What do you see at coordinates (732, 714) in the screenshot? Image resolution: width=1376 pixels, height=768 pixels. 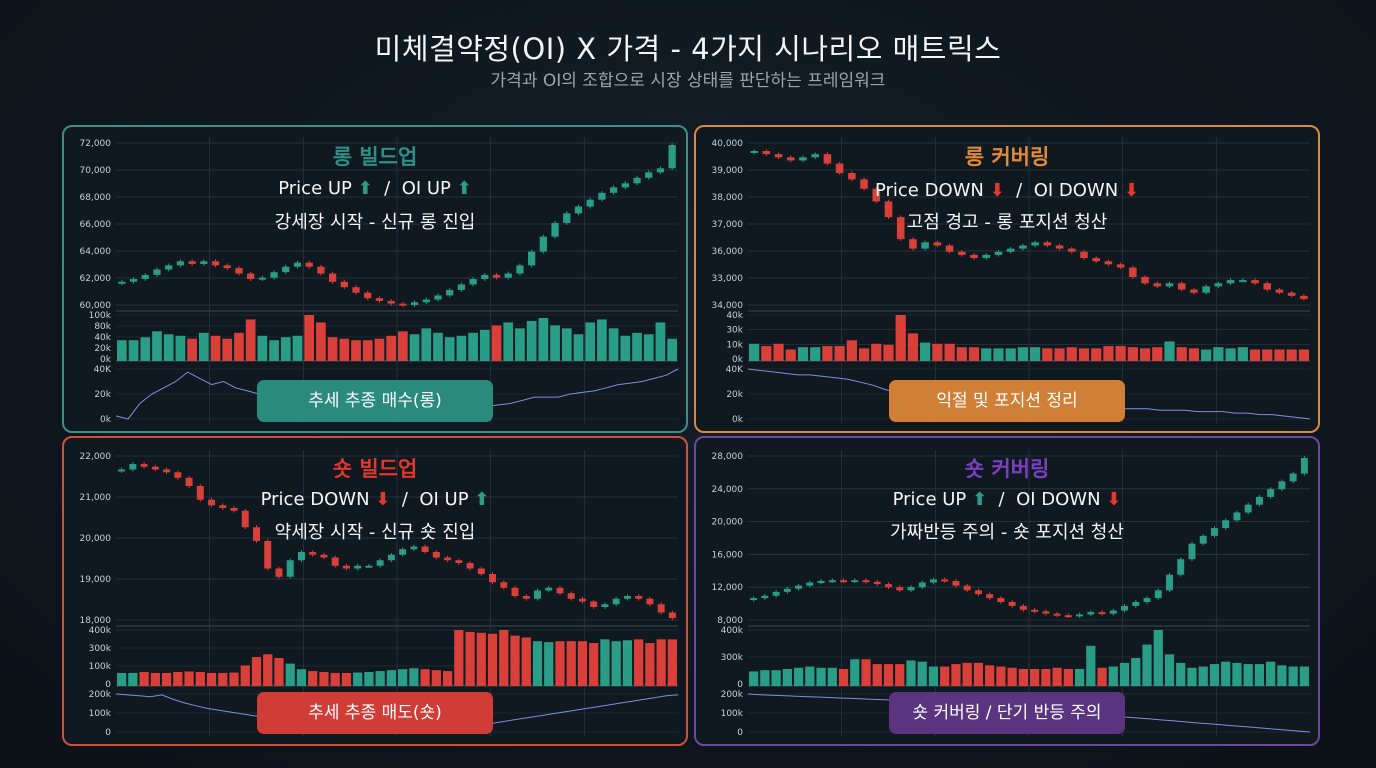 I see `oi-tick-label: 100k` at bounding box center [732, 714].